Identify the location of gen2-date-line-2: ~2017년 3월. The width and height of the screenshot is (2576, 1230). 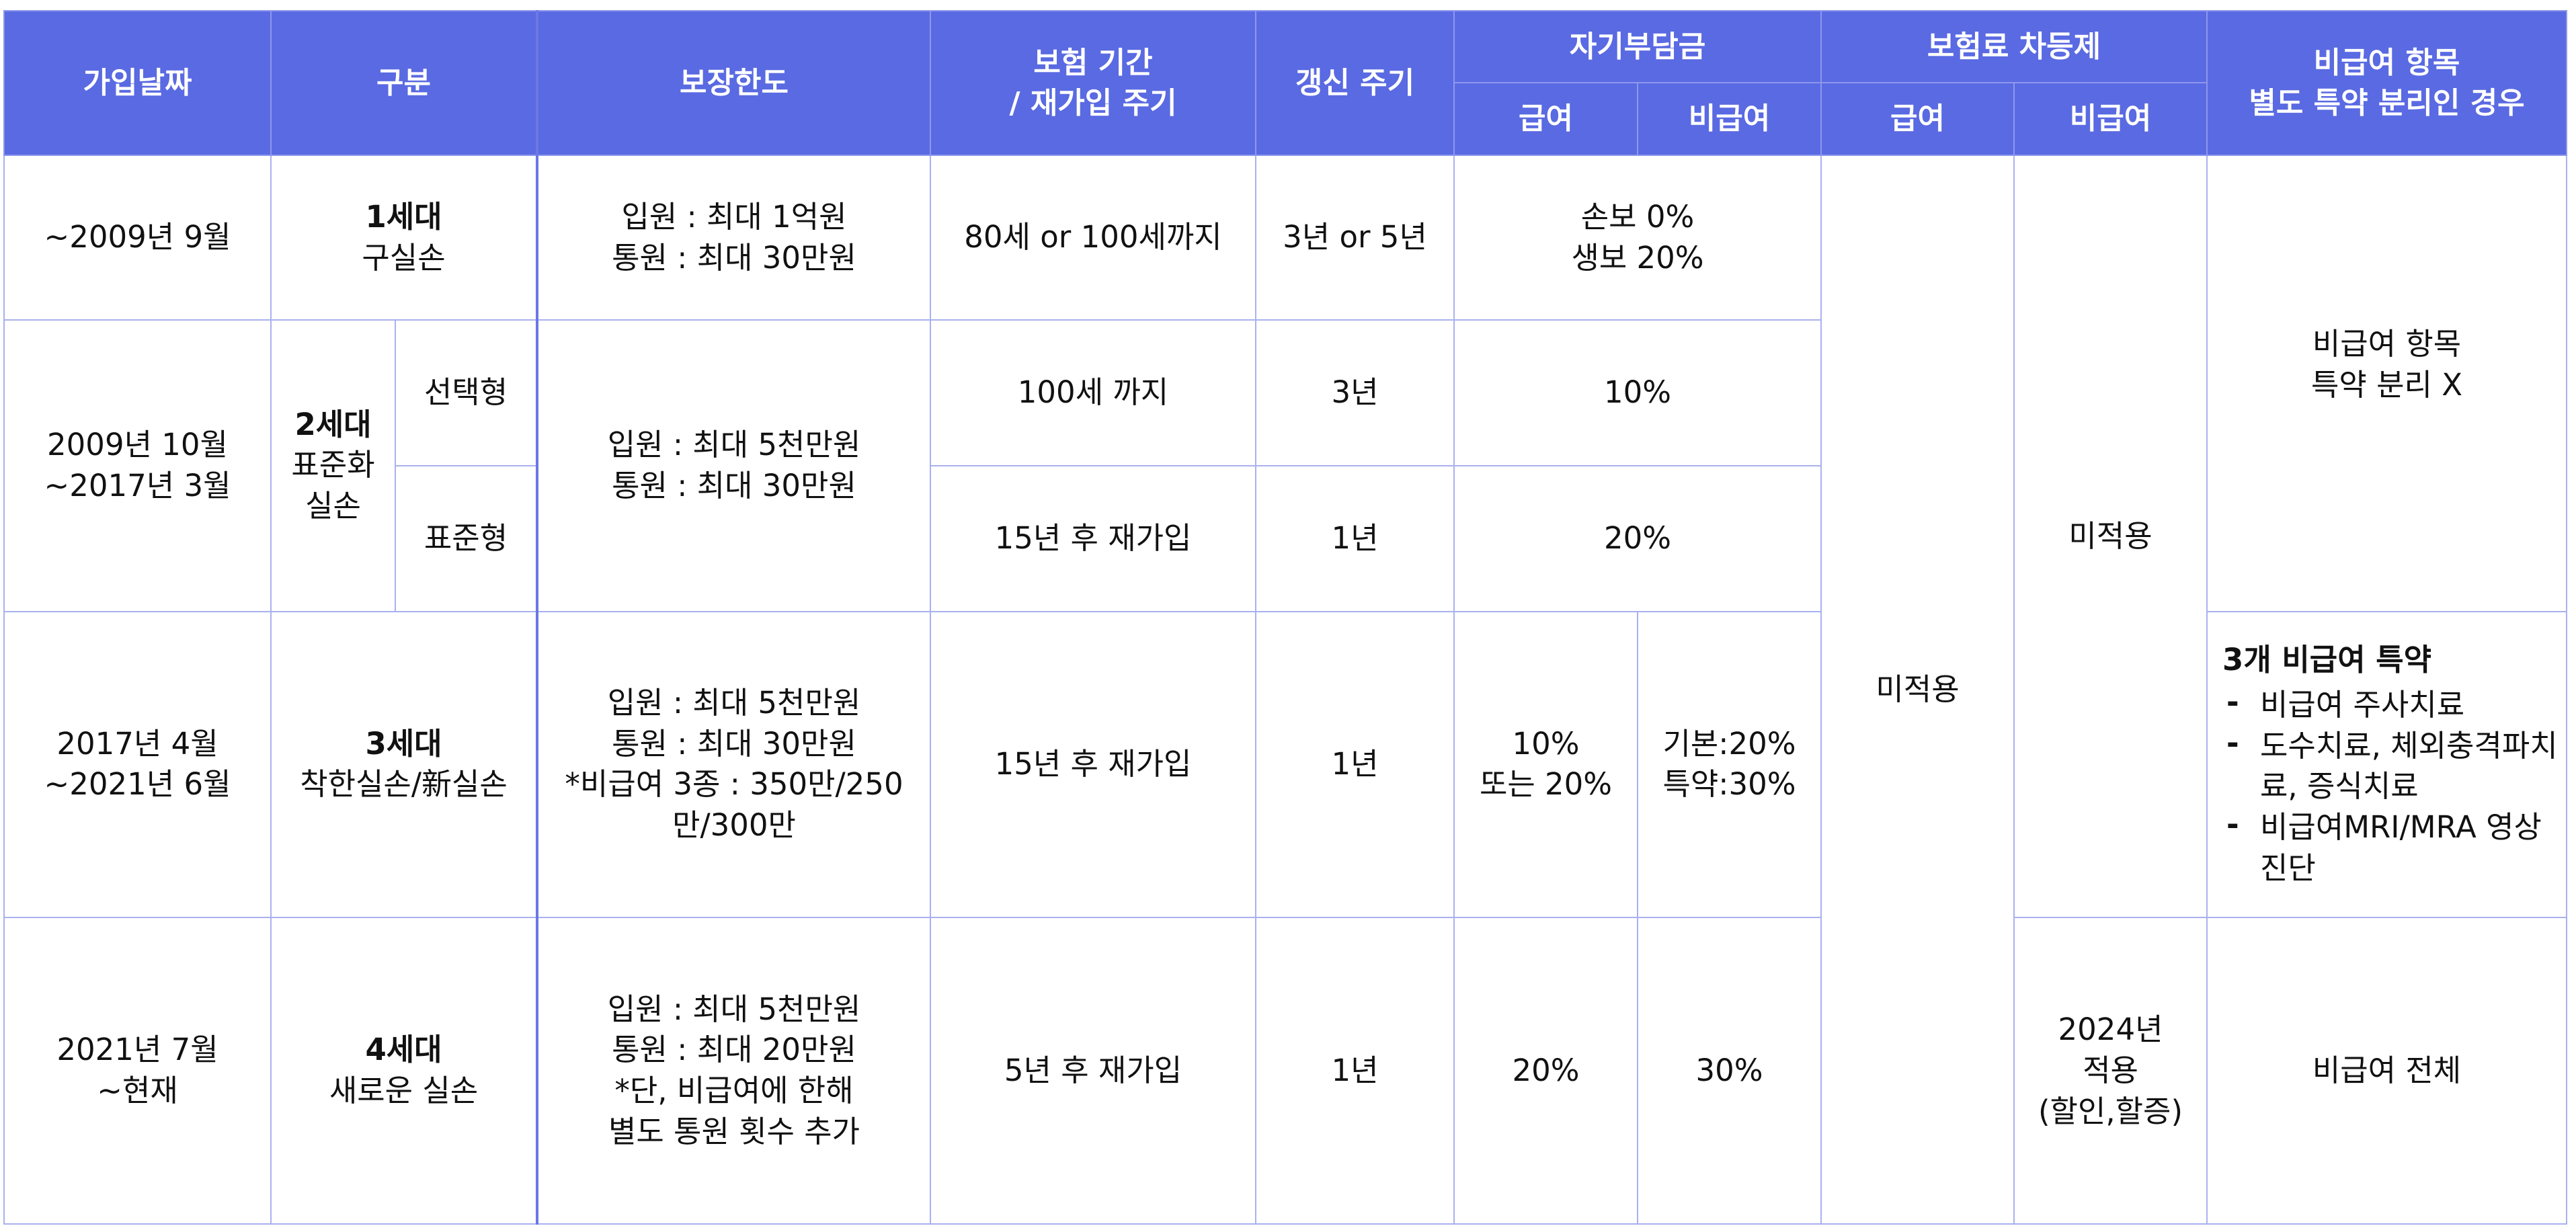
(137, 485).